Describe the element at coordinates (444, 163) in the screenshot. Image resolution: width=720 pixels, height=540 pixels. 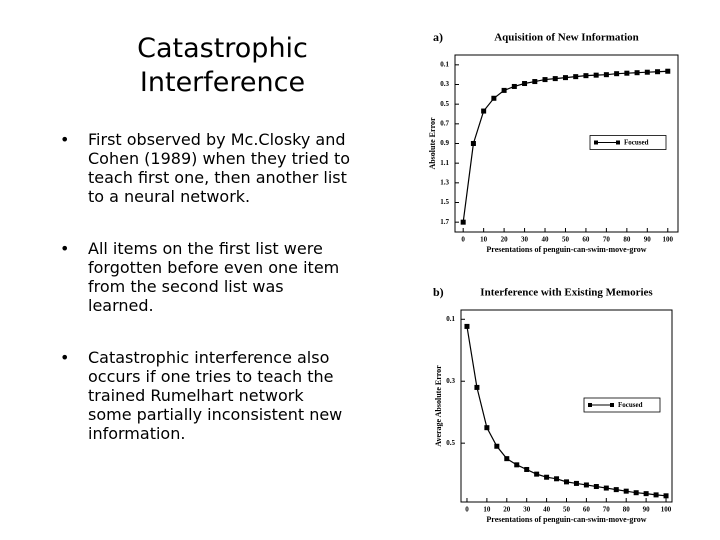
I see `y-tick-label: 1.1` at that location.